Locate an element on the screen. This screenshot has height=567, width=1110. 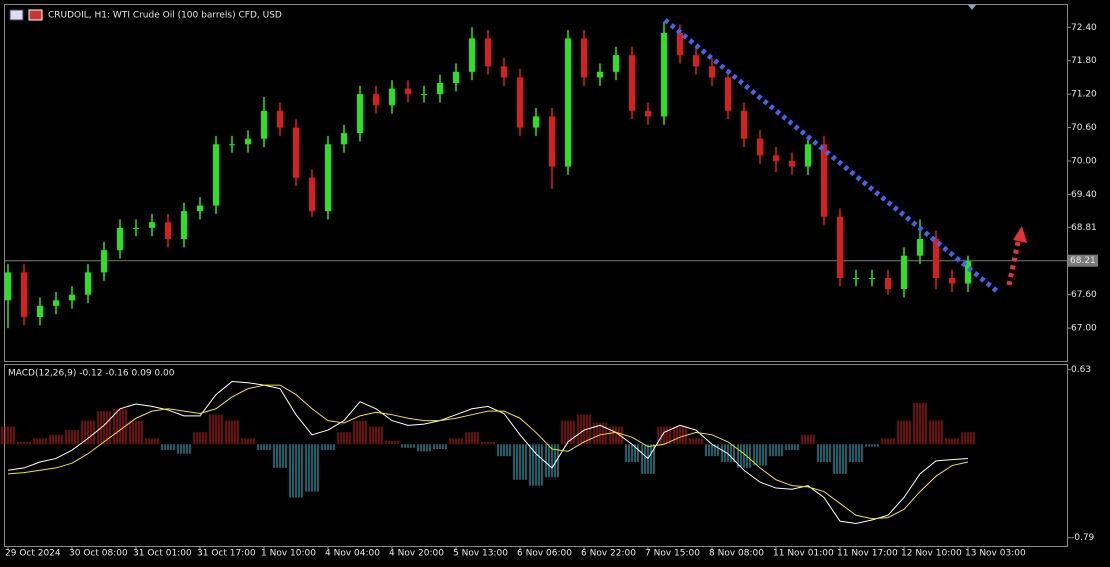
y-tick-label: 69.40 is located at coordinates (1084, 195).